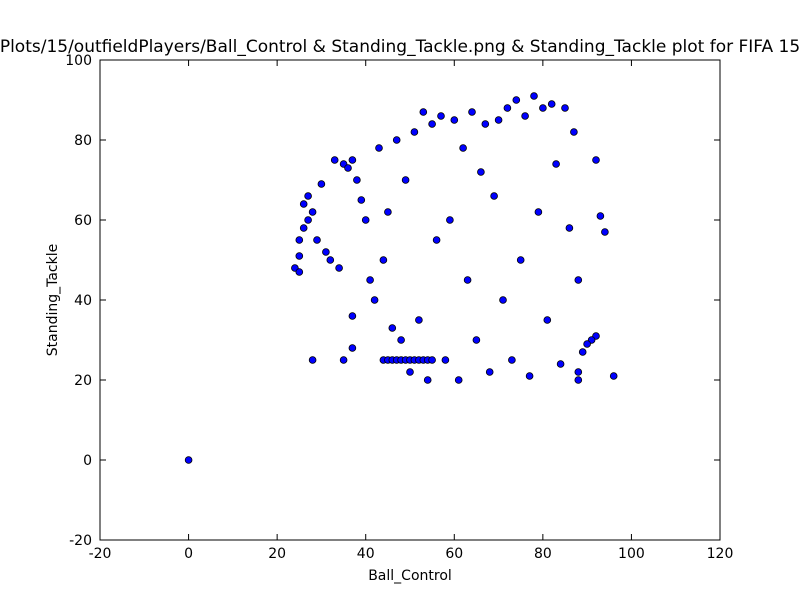 The height and width of the screenshot is (600, 800). Describe the element at coordinates (277, 554) in the screenshot. I see `x-tick-label: 20` at that location.